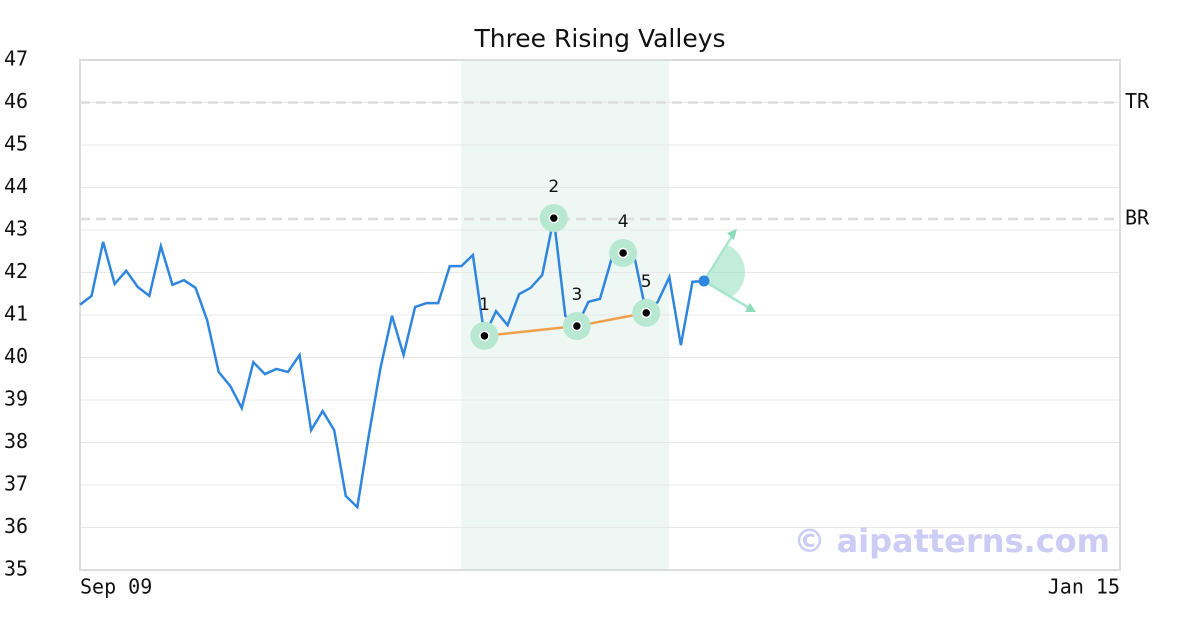 The width and height of the screenshot is (1200, 630). I want to click on pattern-label: 5, so click(646, 282).